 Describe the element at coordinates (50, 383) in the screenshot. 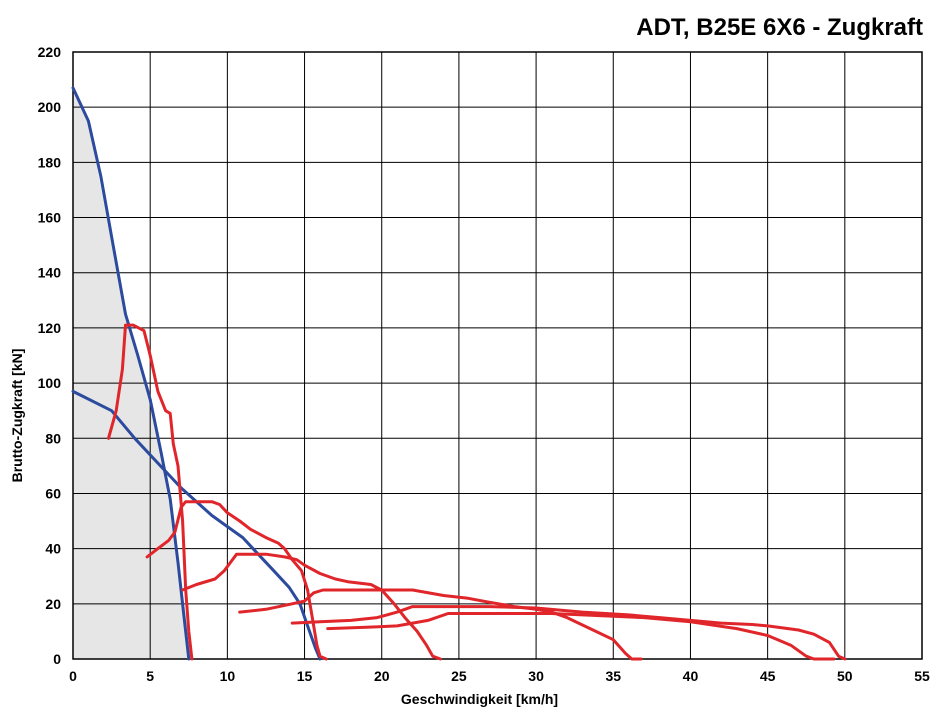

I see `y-tick-label-5: 100` at that location.